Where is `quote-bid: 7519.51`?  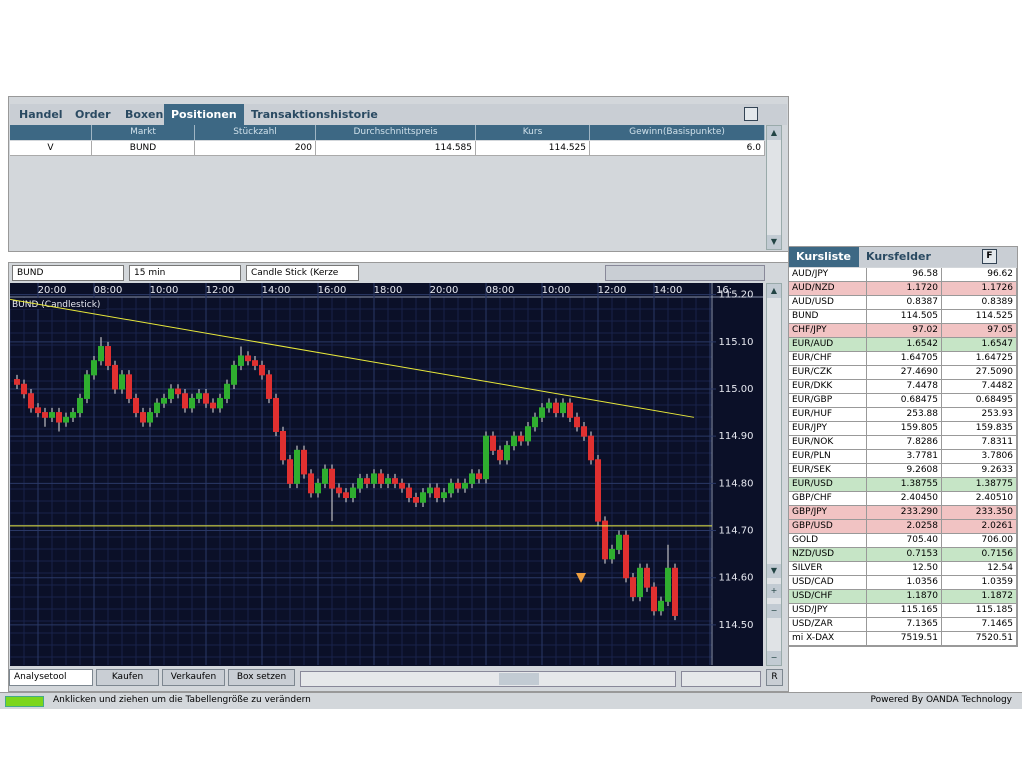 quote-bid: 7519.51 is located at coordinates (904, 639).